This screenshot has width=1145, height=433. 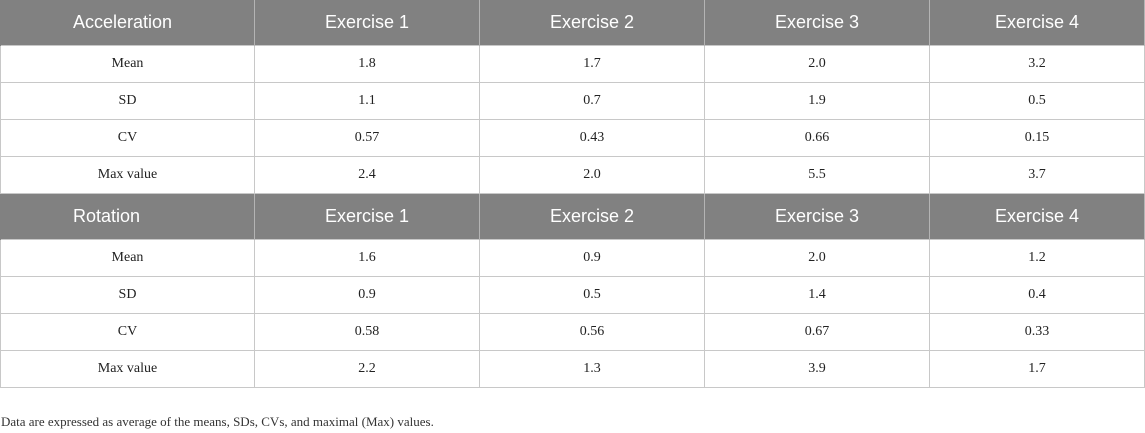 I want to click on table-cell: 0.43, so click(x=592, y=138).